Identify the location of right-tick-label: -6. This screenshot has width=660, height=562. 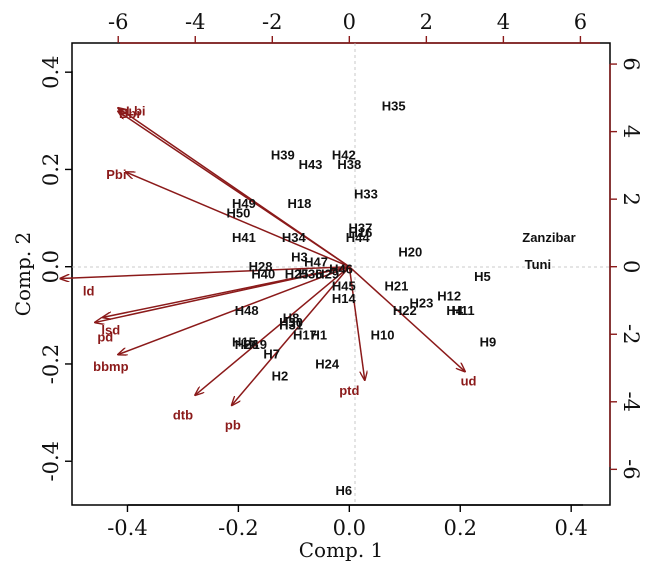
(631, 469).